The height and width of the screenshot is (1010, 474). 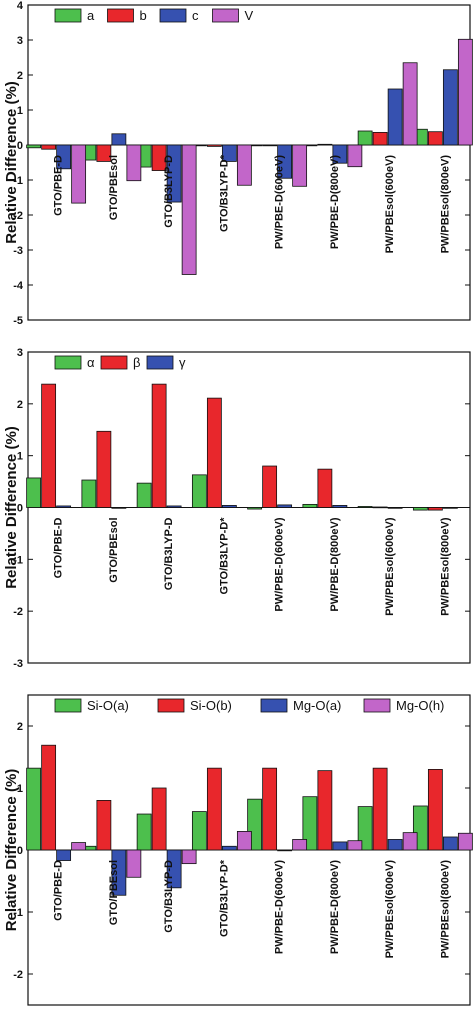 I want to click on bar-Mg-O(a)-2, so click(x=119, y=872).